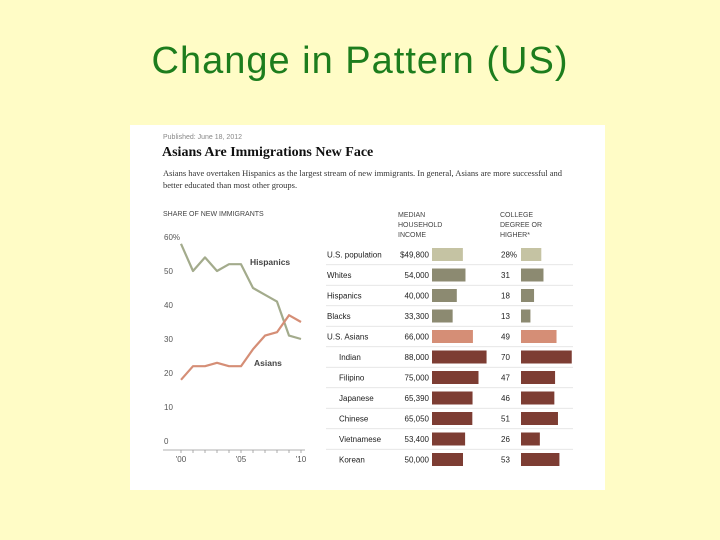 The image size is (720, 540). I want to click on y-tick-label: 60%, so click(172, 237).